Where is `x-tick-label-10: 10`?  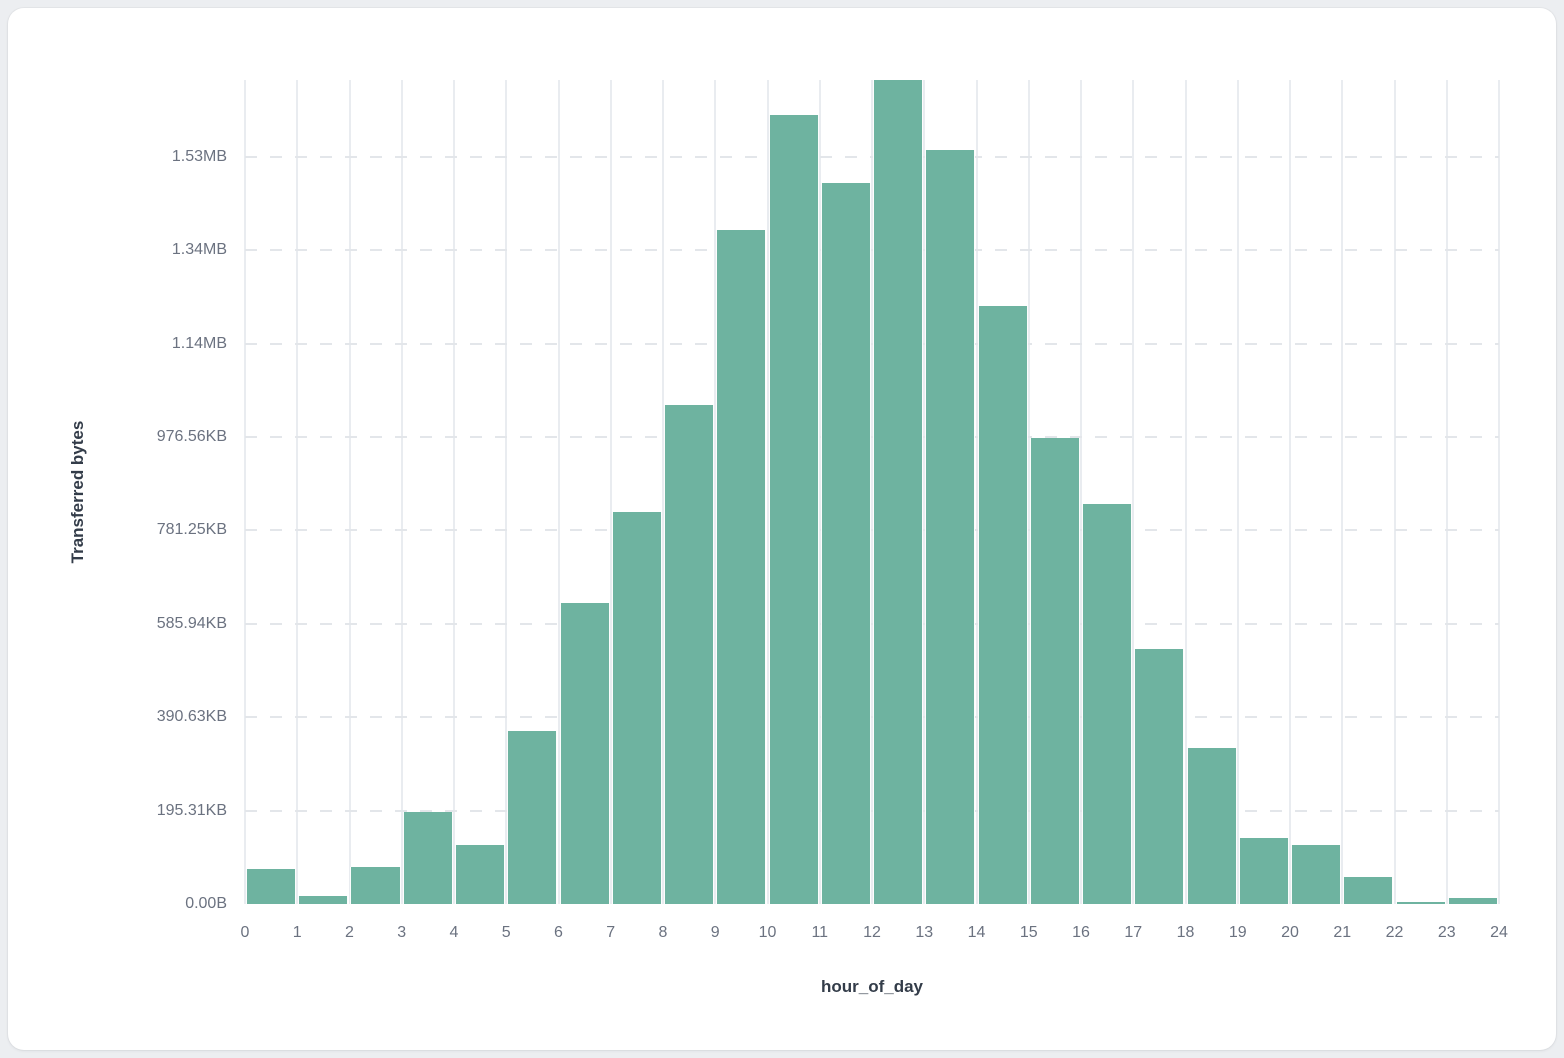
x-tick-label-10: 10 is located at coordinates (767, 932).